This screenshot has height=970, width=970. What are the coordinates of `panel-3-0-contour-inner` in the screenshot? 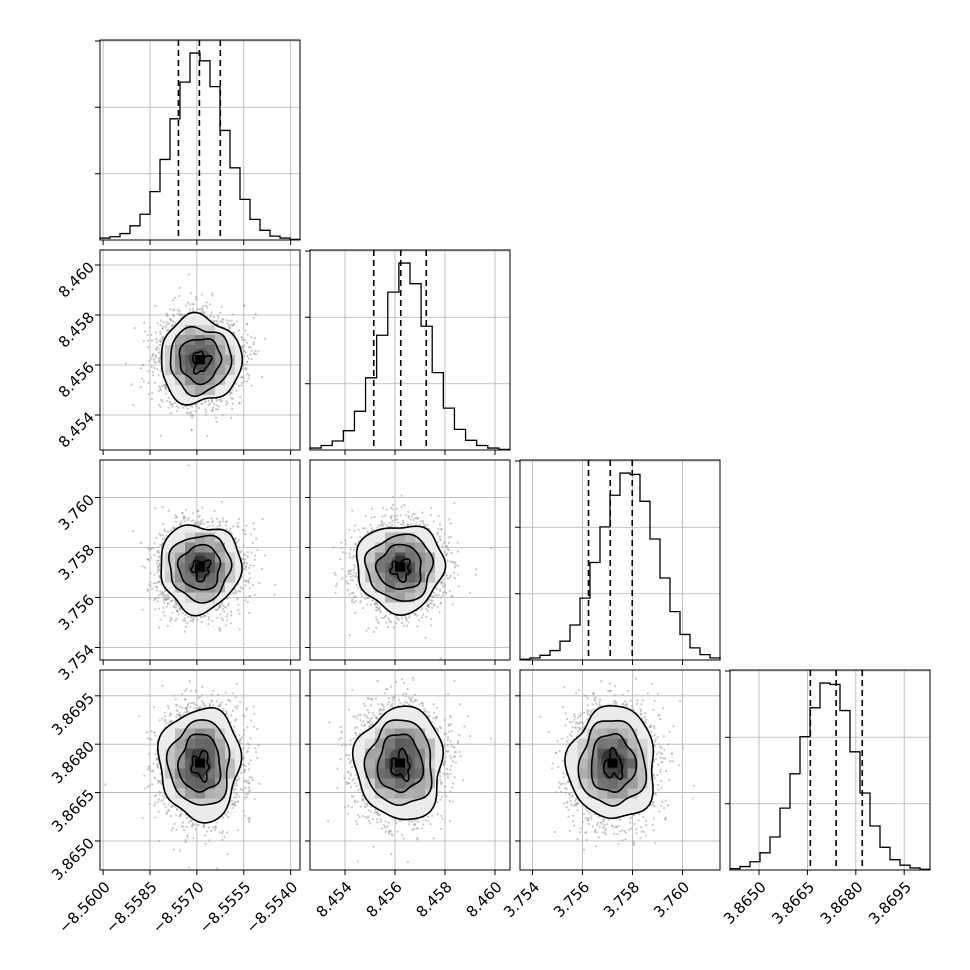 It's located at (200, 766).